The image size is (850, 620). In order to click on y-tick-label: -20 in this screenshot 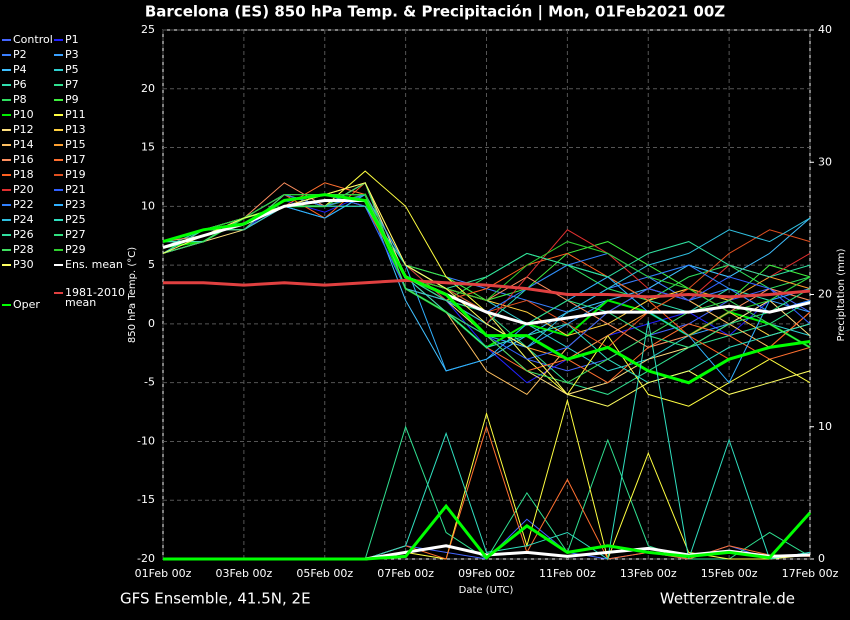, I will do `click(146, 558)`.